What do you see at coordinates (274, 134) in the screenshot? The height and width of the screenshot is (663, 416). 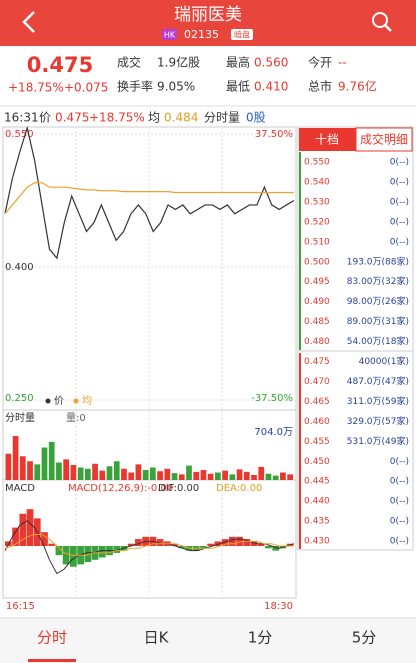 I see `y2-tick-label: 37.50%` at bounding box center [274, 134].